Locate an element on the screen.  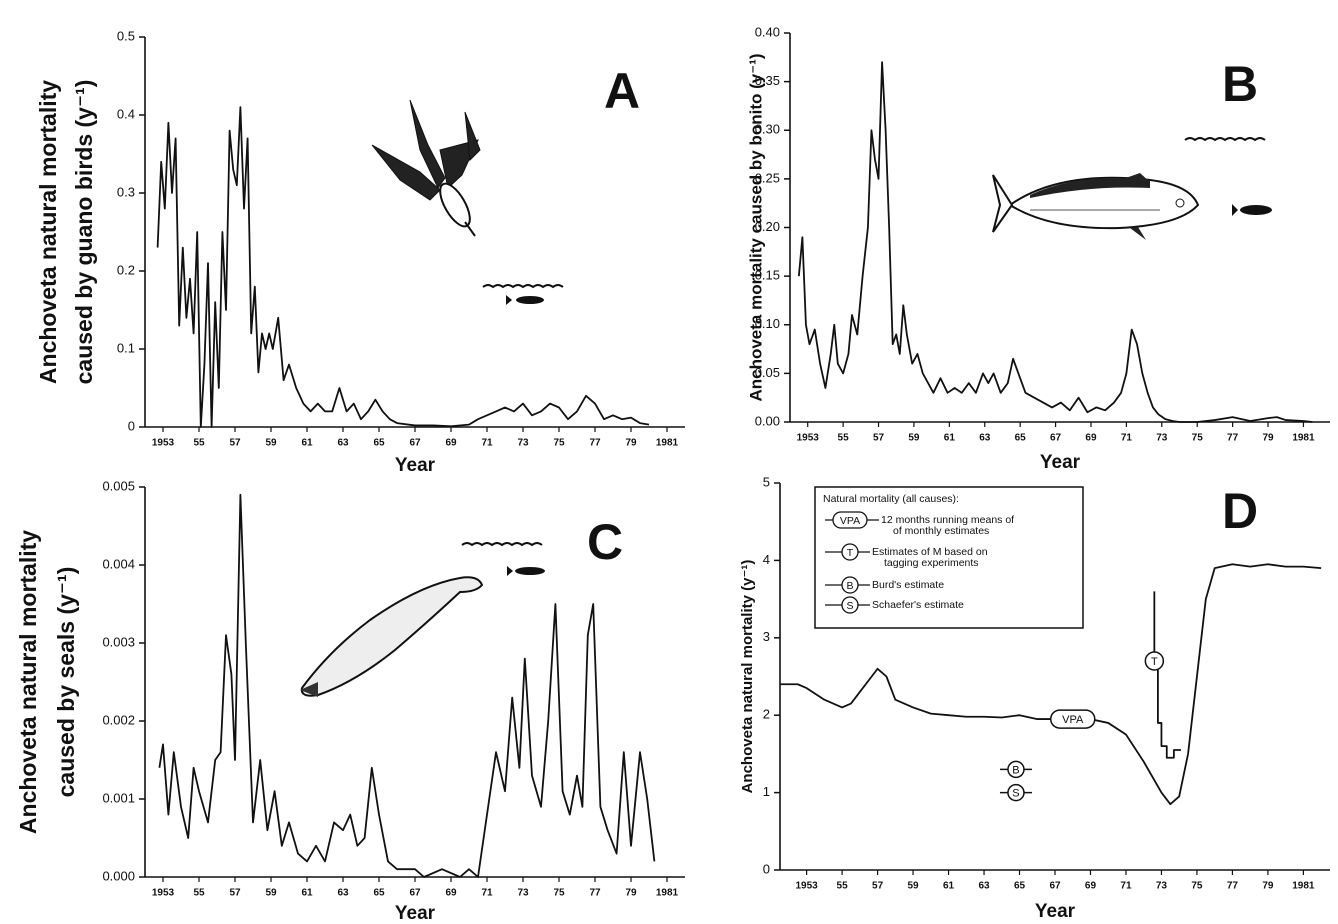
y-tick-label: 0.3 is located at coordinates (126, 191).